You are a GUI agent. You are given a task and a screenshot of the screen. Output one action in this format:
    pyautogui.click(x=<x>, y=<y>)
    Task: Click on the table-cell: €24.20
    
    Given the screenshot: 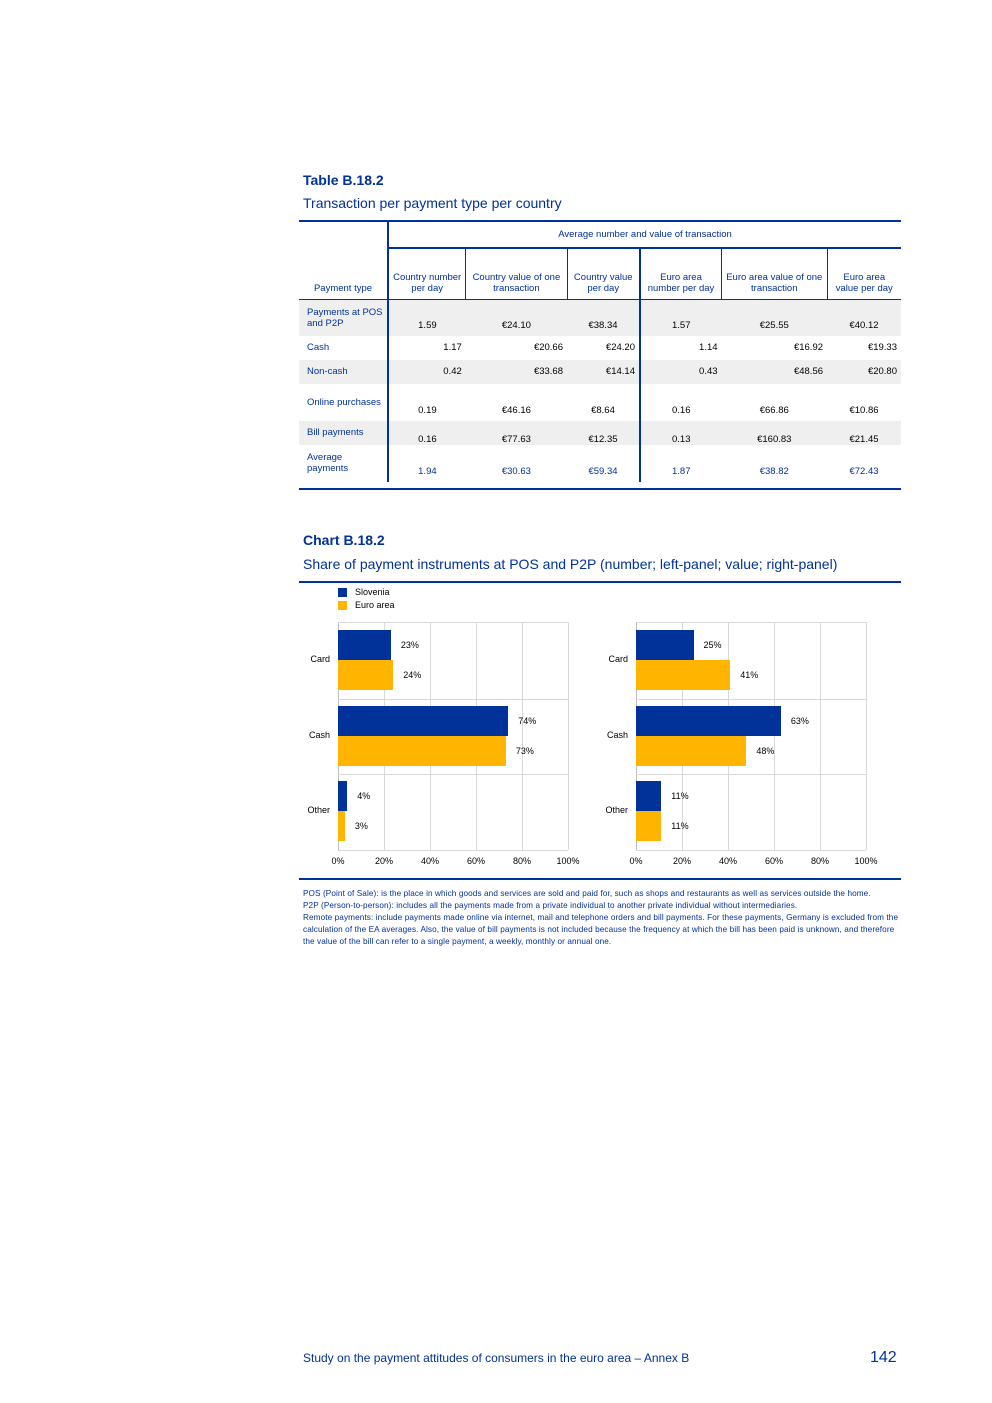 What is the action you would take?
    pyautogui.click(x=620, y=347)
    